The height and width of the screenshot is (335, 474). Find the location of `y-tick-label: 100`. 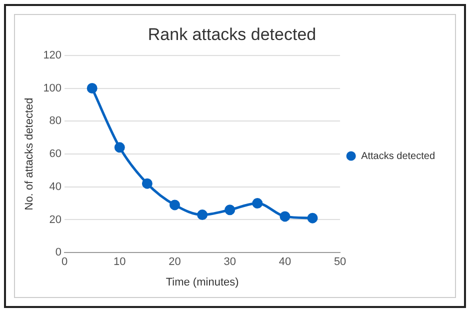

y-tick-label: 100 is located at coordinates (52, 88).